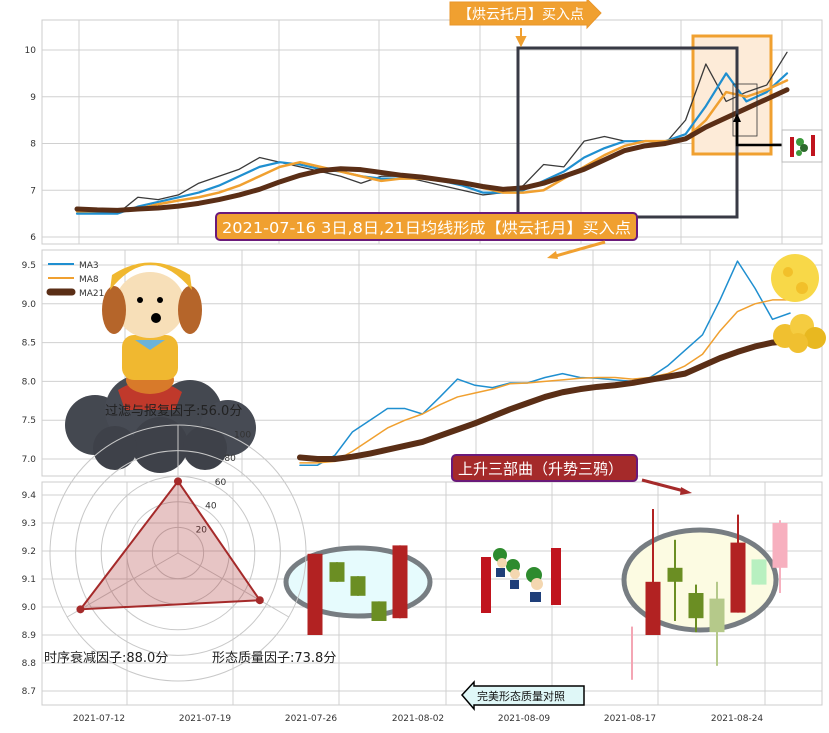  Describe the element at coordinates (521, 580) in the screenshot. I see `mario-pattern-icon` at that location.